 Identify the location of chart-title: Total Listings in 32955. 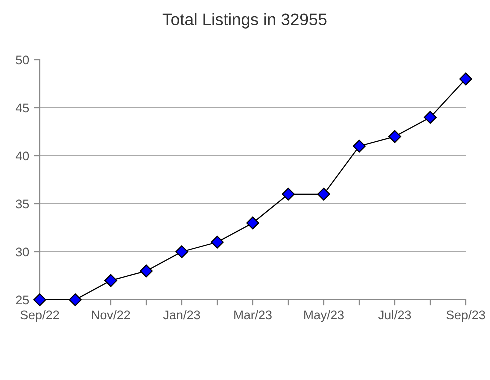
(244, 21).